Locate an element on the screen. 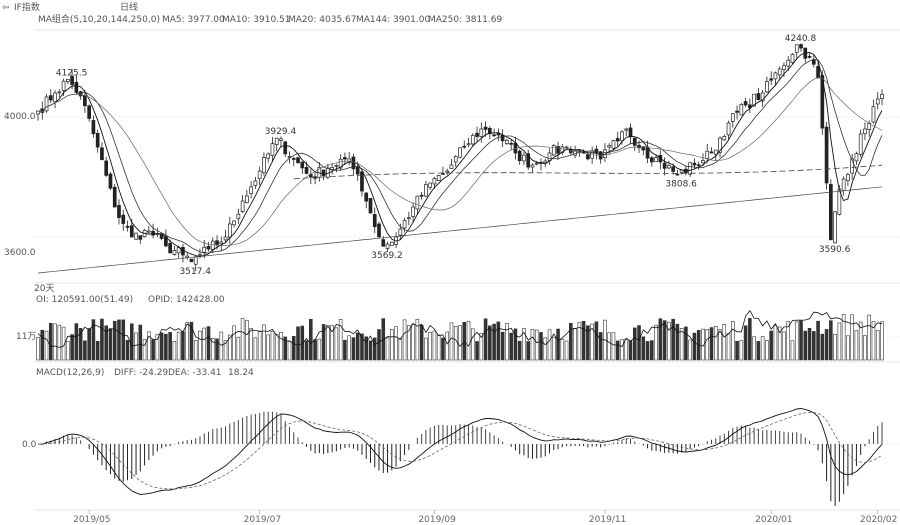 This screenshot has width=900, height=525. ma5-value: MA5: 3977.00 is located at coordinates (193, 20).